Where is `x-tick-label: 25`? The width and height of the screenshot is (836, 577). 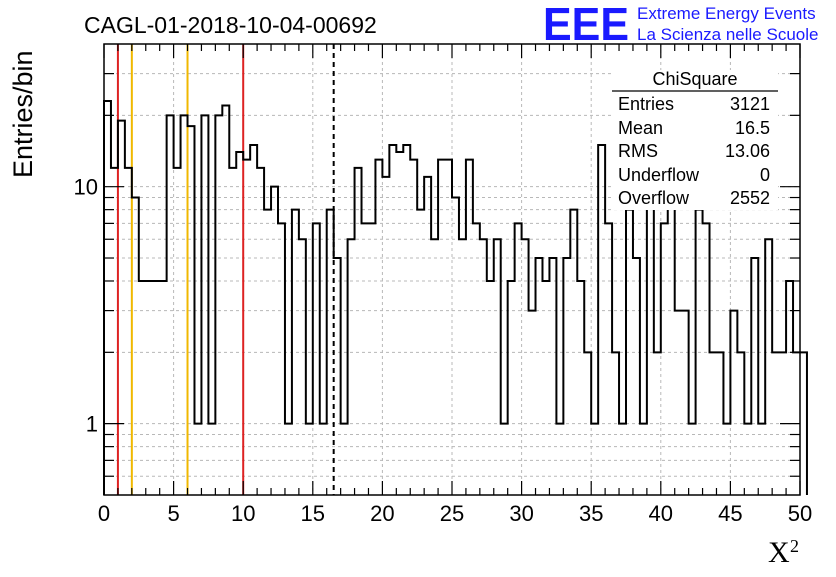
x-tick-label: 25 is located at coordinates (452, 513).